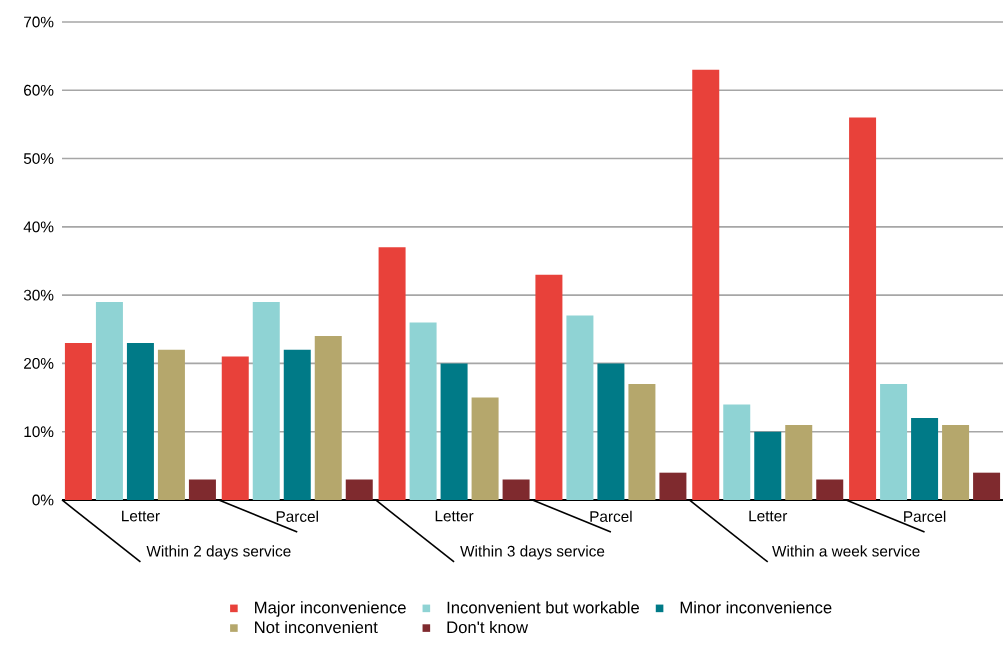 The width and height of the screenshot is (1003, 659). What do you see at coordinates (543, 607) in the screenshot?
I see `legend-label: Inconvenient but workable` at bounding box center [543, 607].